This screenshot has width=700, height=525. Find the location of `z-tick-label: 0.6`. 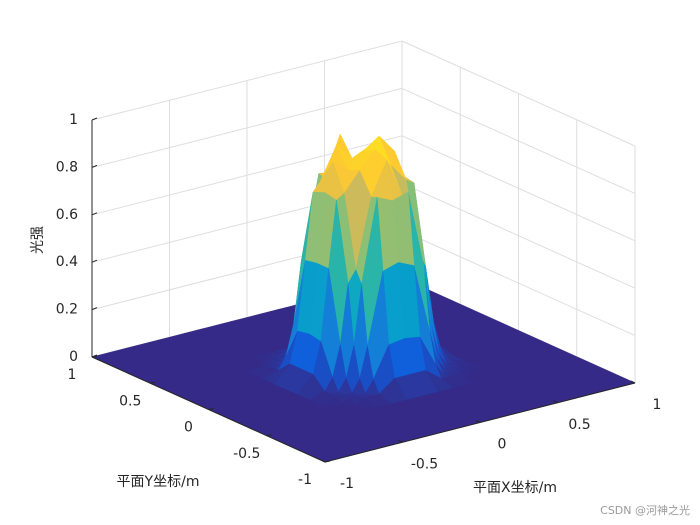

z-tick-label: 0.6 is located at coordinates (67, 215).